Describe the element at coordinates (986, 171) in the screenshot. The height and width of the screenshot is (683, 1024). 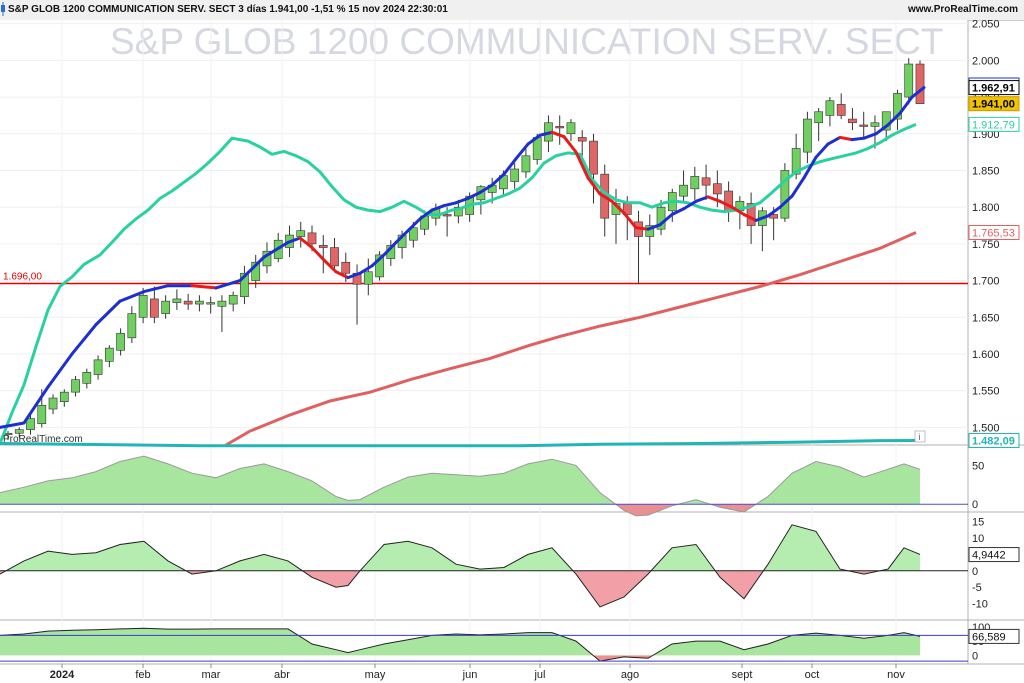
I see `y-tick-label: 1.850` at that location.